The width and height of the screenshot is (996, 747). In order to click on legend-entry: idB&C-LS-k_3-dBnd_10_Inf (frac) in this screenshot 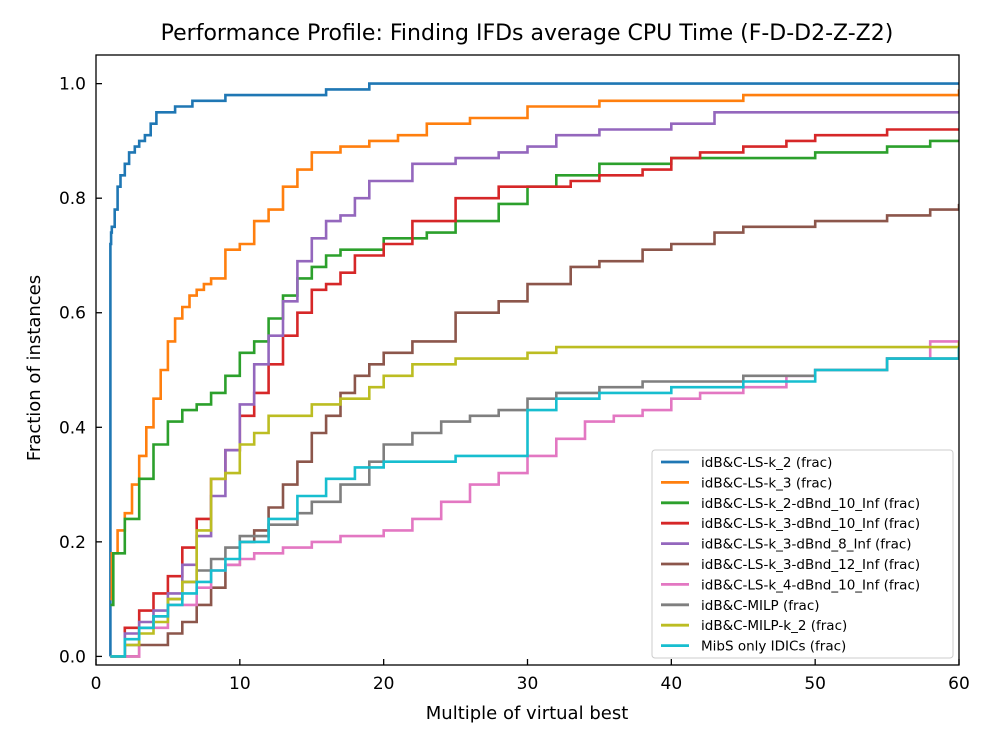, I will do `click(810, 524)`.